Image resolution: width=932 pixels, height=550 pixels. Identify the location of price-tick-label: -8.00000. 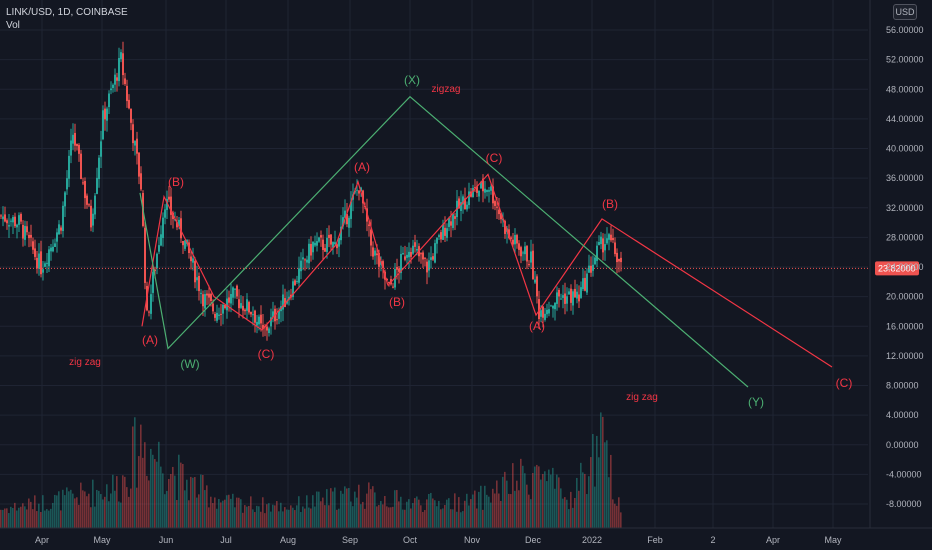
(904, 504).